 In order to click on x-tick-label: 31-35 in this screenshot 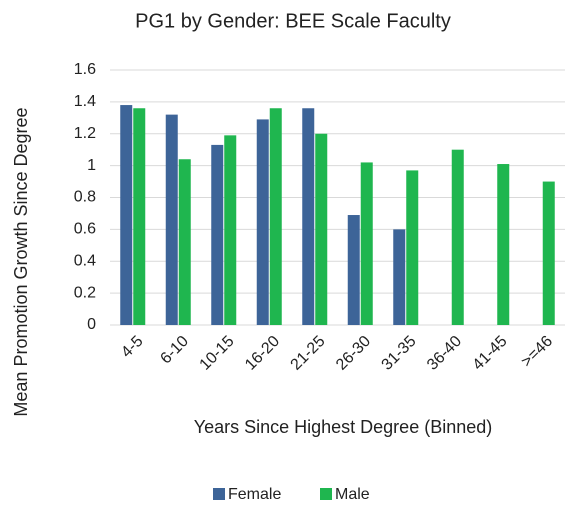, I will do `click(399, 353)`.